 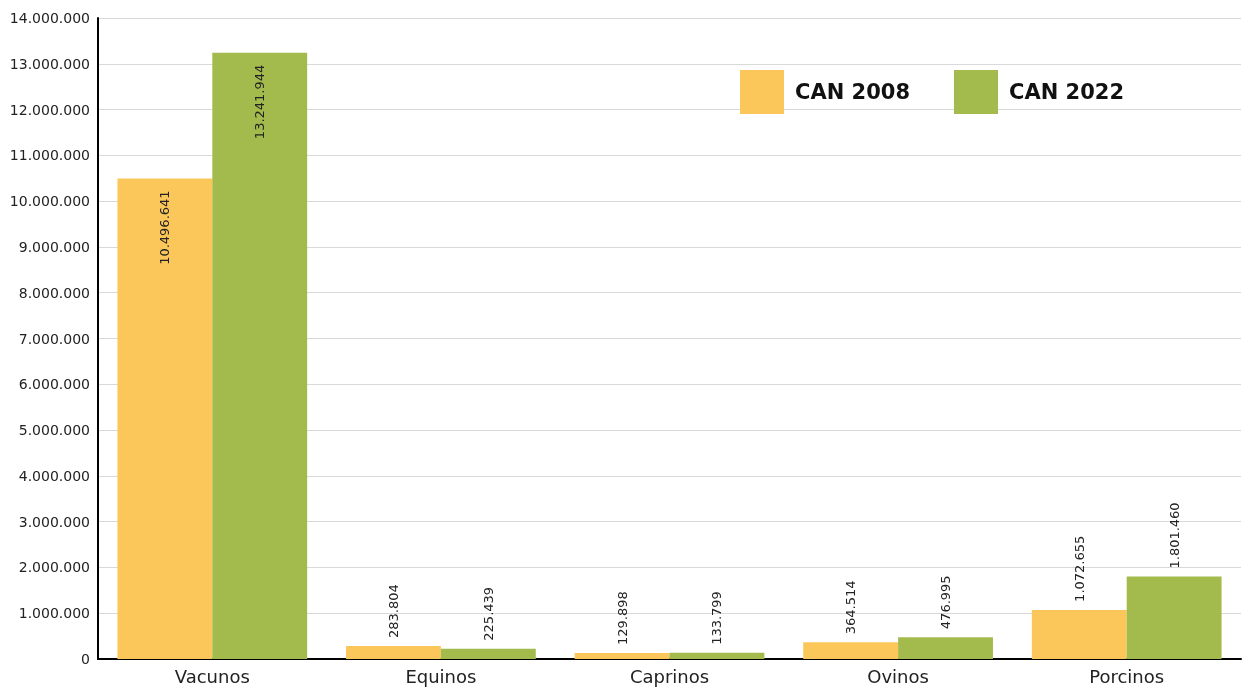 I want to click on data-label: 283.804, so click(x=393, y=611).